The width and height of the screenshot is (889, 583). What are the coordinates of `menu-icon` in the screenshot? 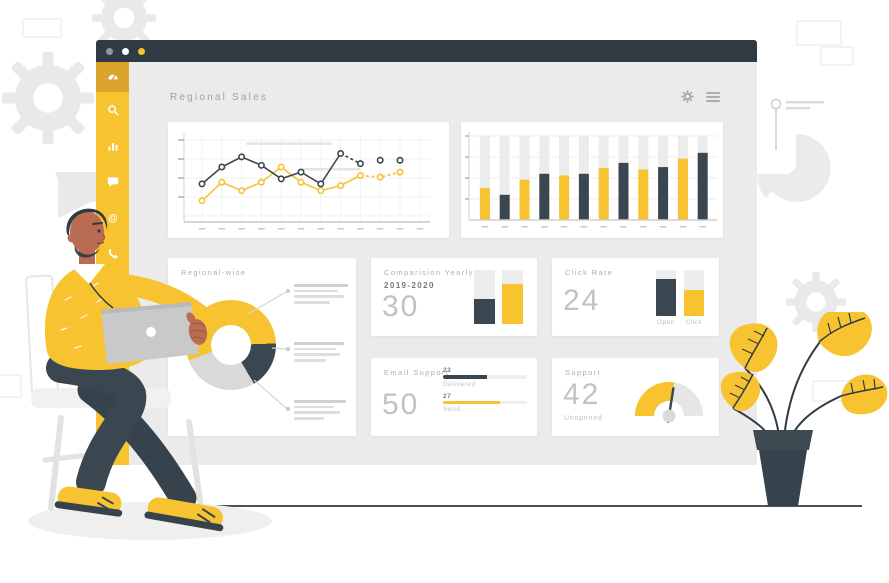 It's located at (713, 97).